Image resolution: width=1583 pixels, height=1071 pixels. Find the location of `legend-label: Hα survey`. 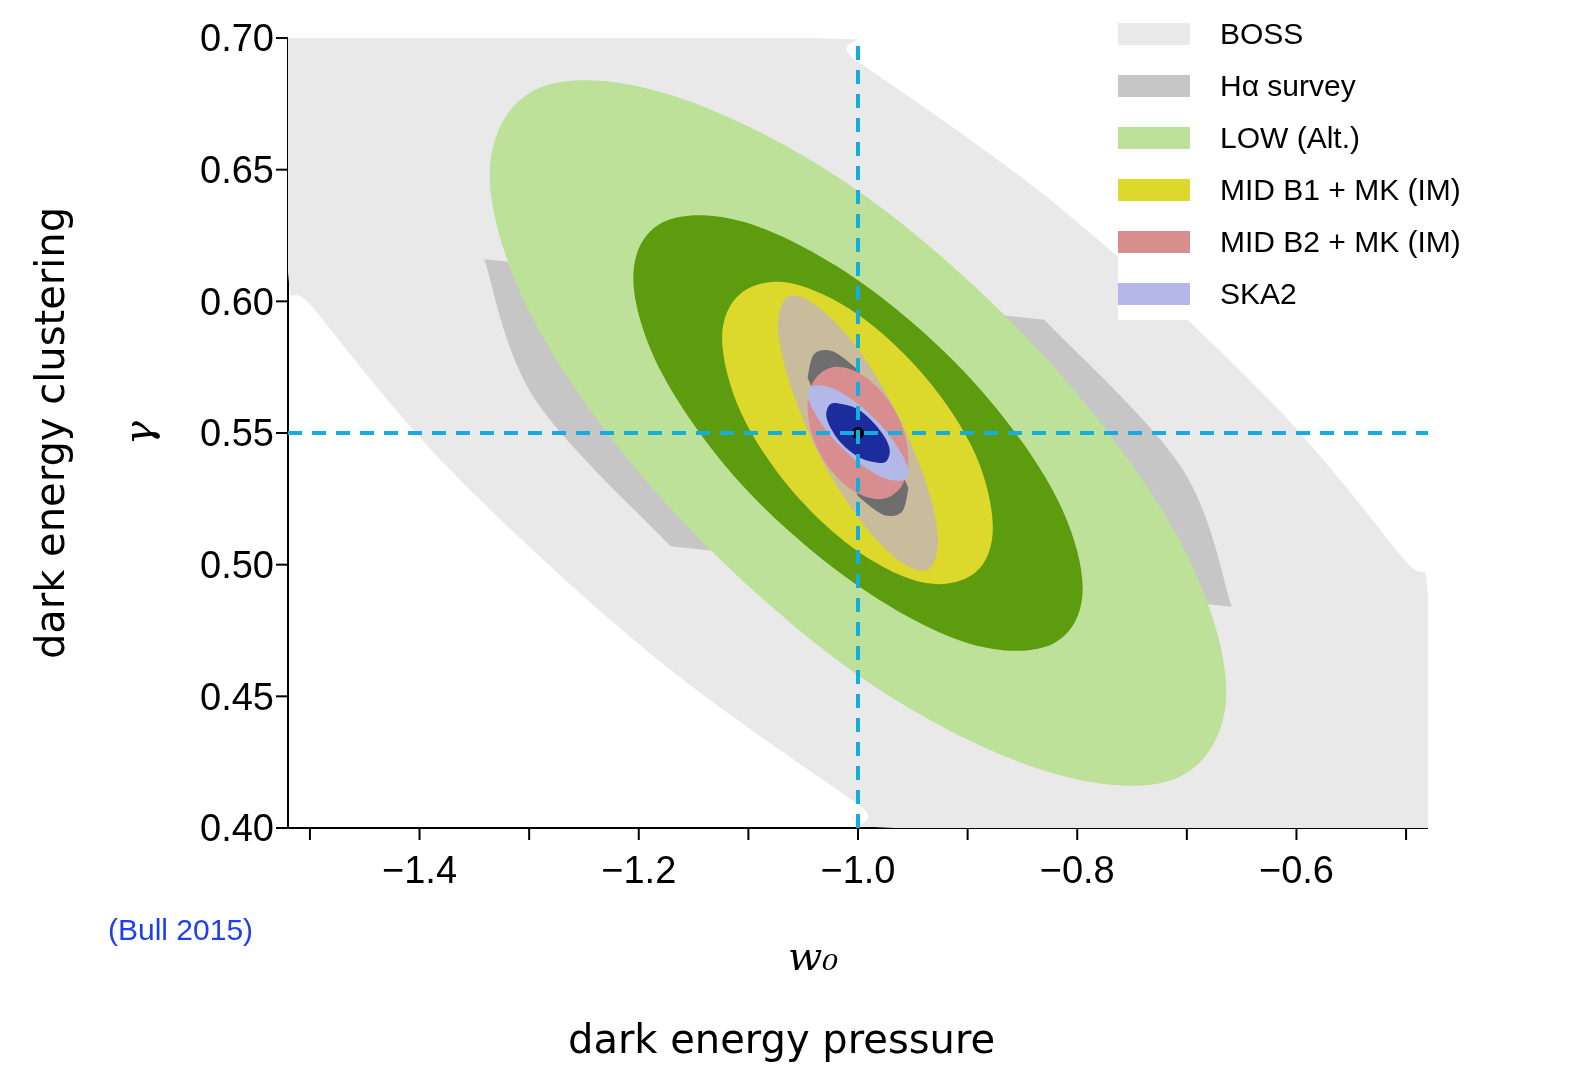

legend-label: Hα survey is located at coordinates (1288, 86).